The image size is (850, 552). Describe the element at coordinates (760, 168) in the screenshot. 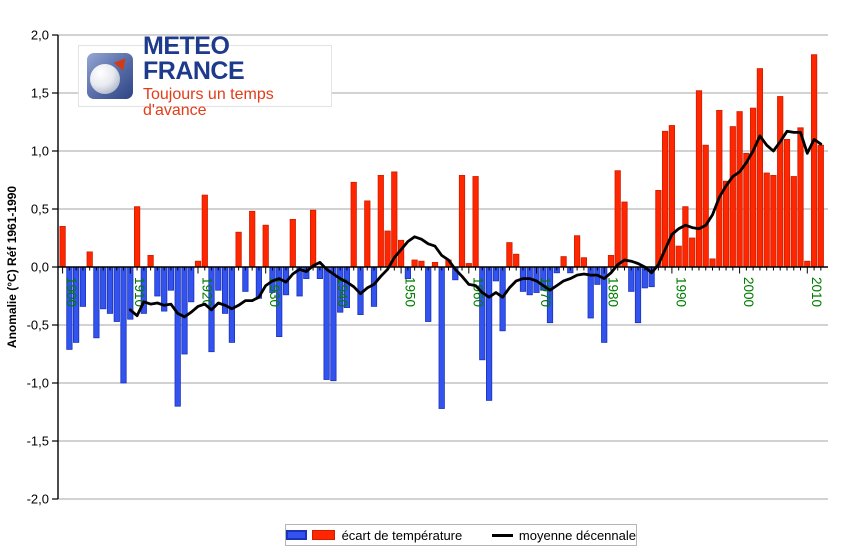

I see `bar-2003` at that location.